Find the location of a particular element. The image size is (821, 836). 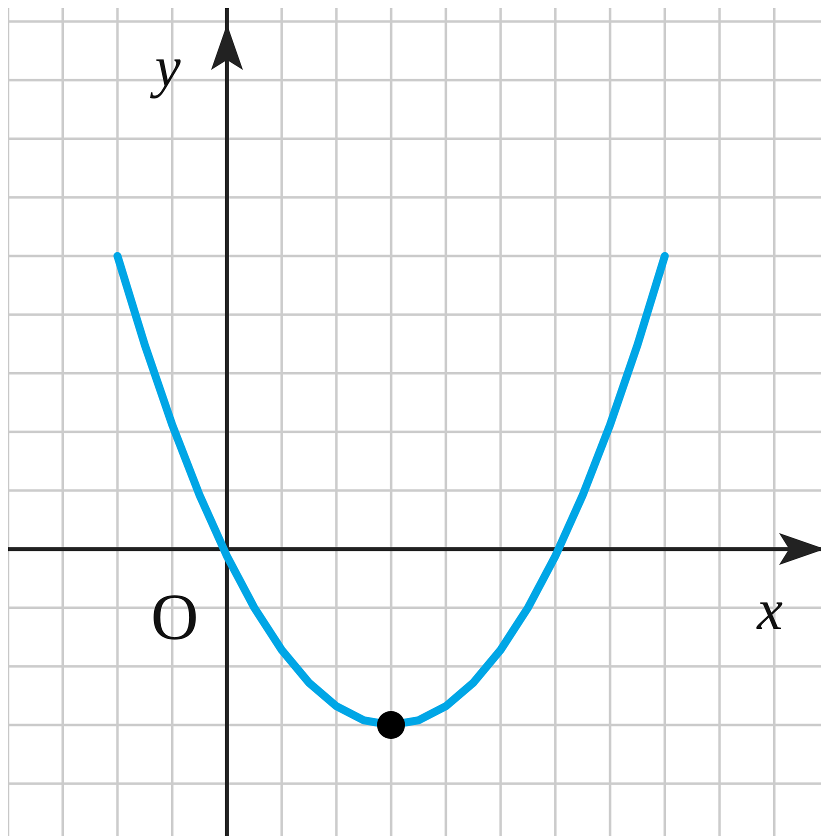

annotation: O is located at coordinates (174, 617).